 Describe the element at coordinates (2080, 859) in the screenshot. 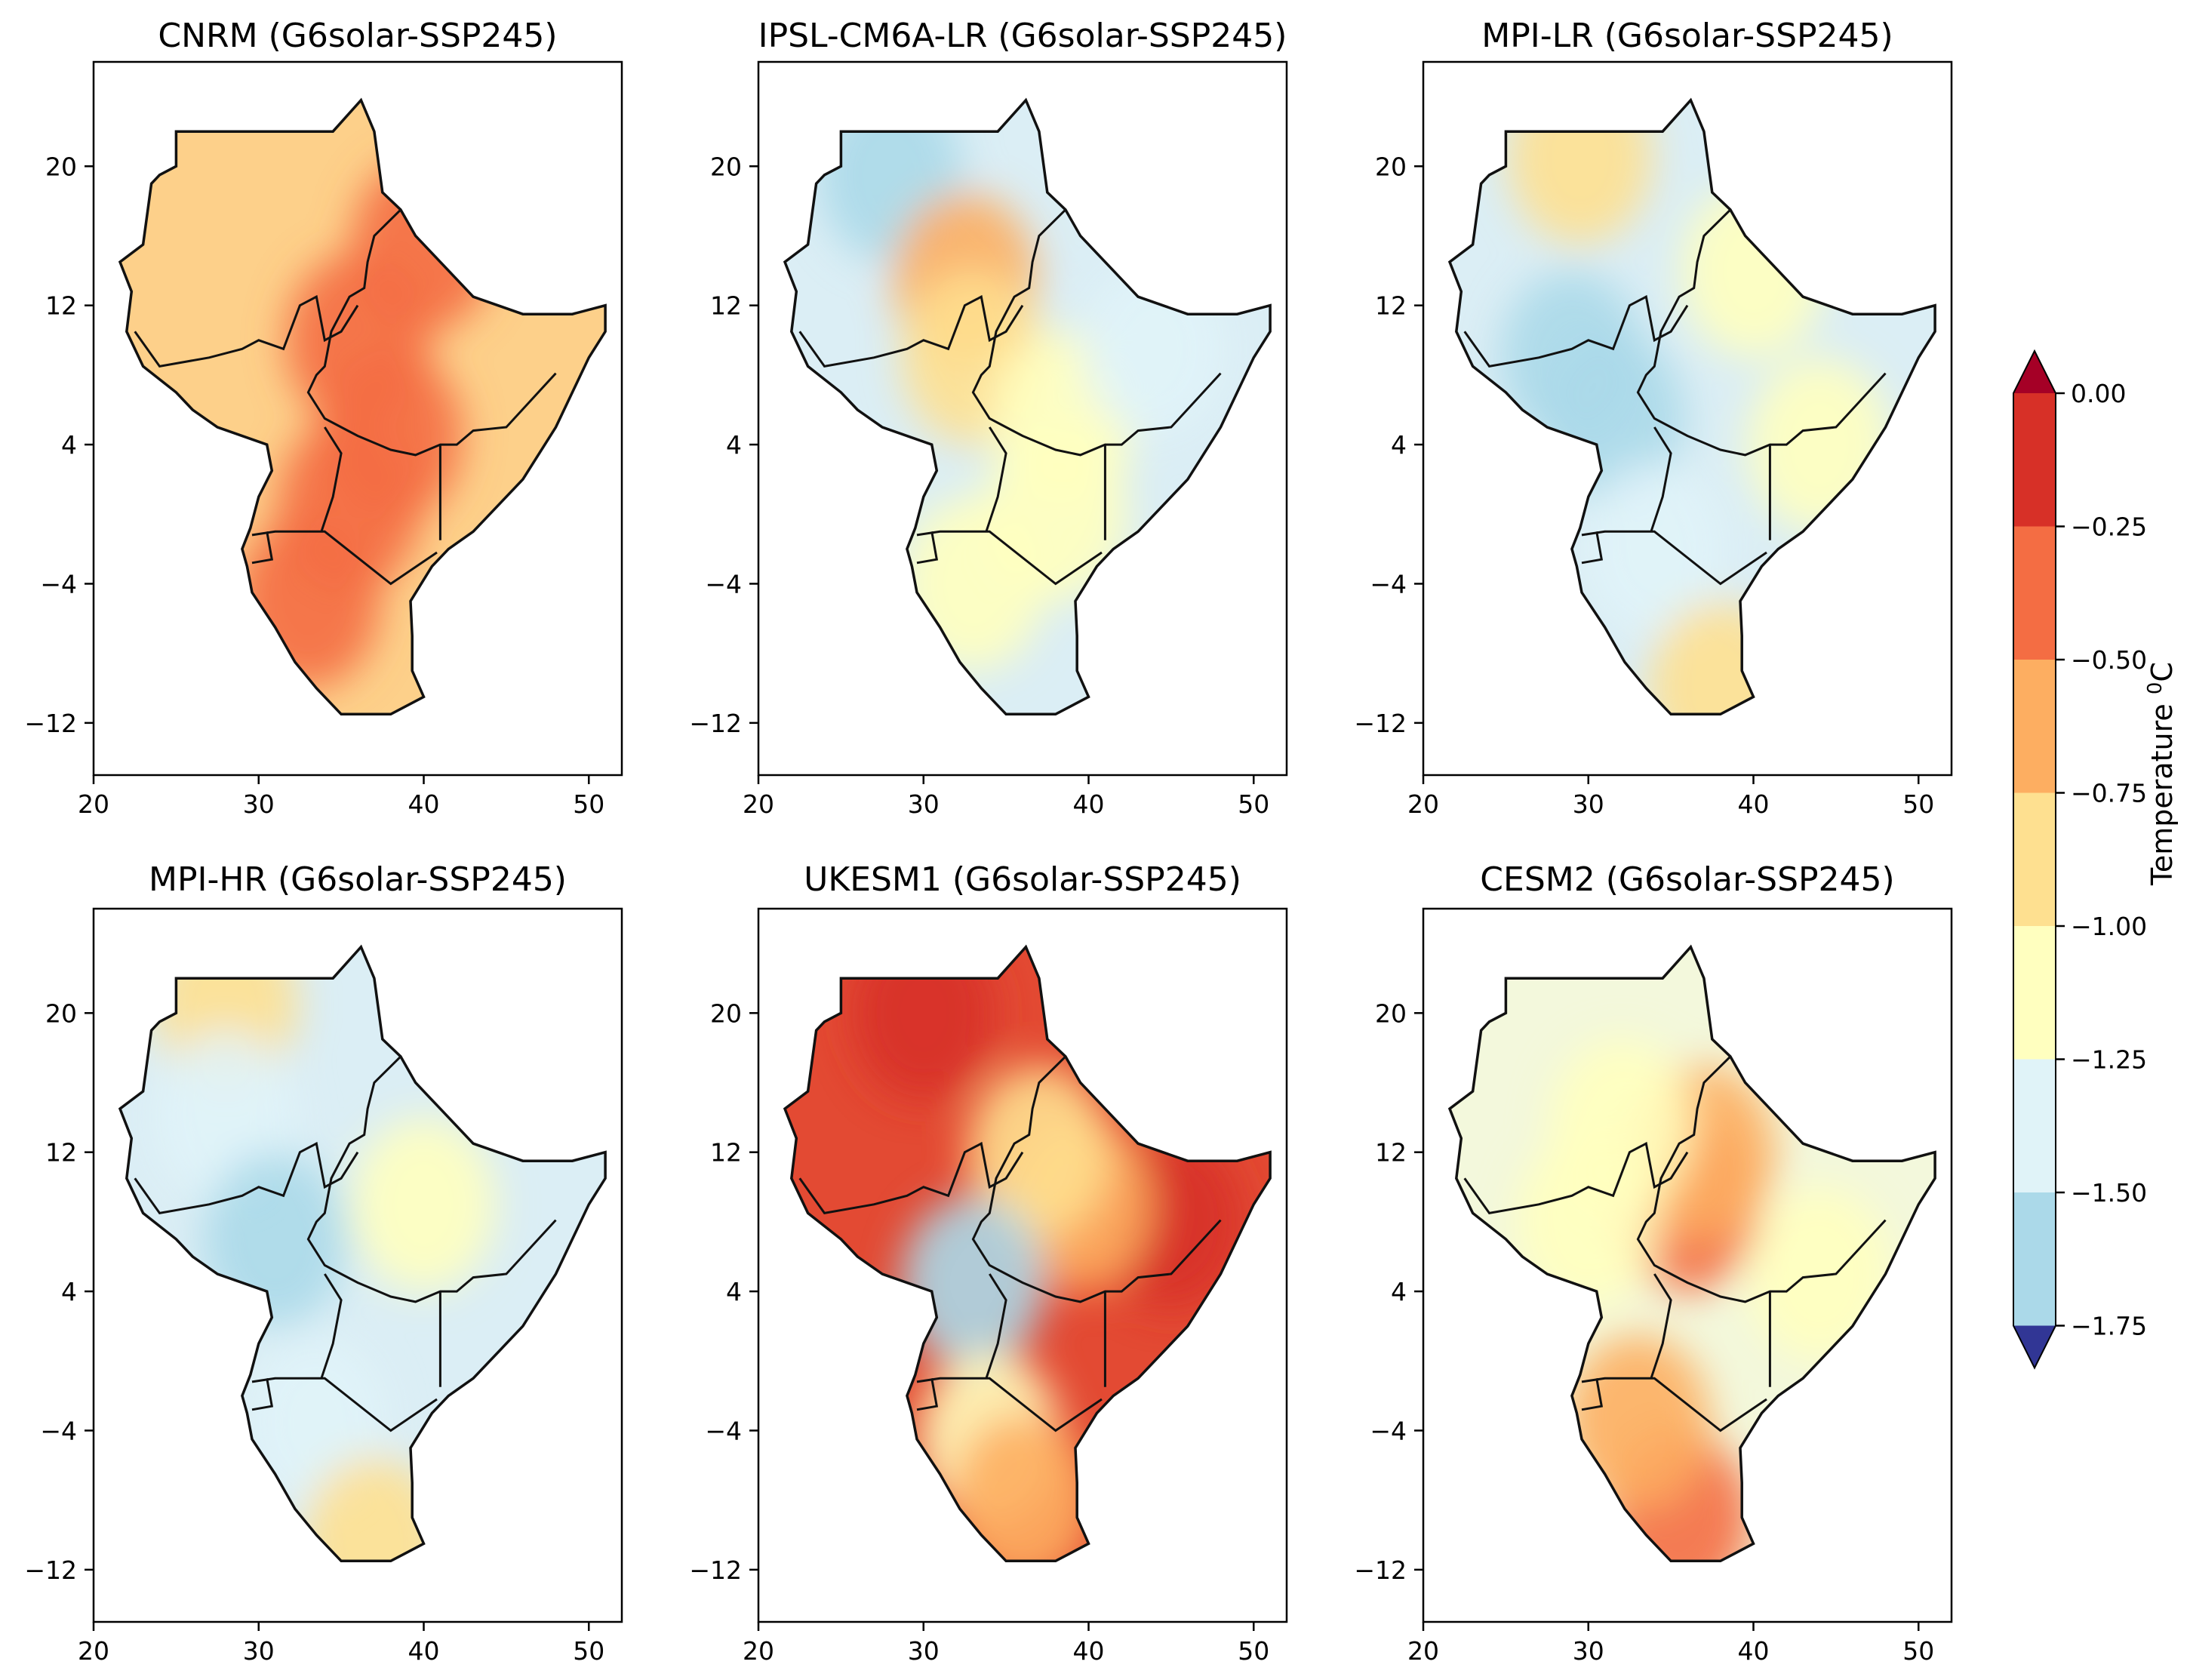

I see `colorbar-body: 0.00 −0.25 −0.50 −0.75 −1.00 −1.25 −1.50 −1.75` at that location.